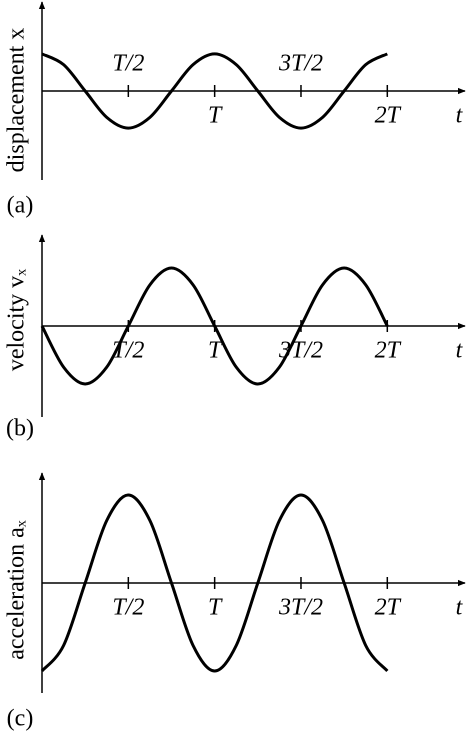 This screenshot has width=474, height=736. I want to click on panel-label: (c), so click(20, 719).